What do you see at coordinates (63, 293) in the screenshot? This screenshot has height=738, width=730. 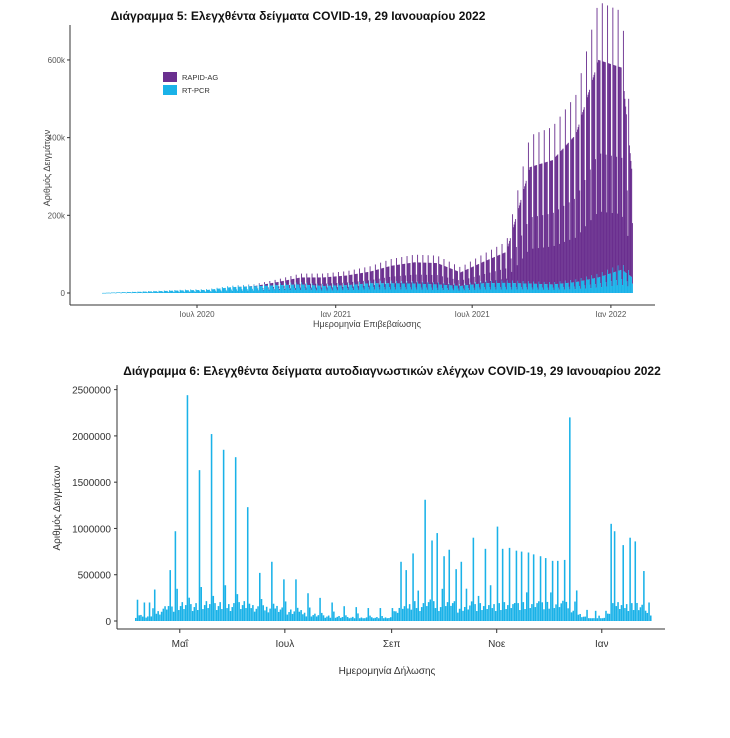 I see `y-tick-label: 0` at bounding box center [63, 293].